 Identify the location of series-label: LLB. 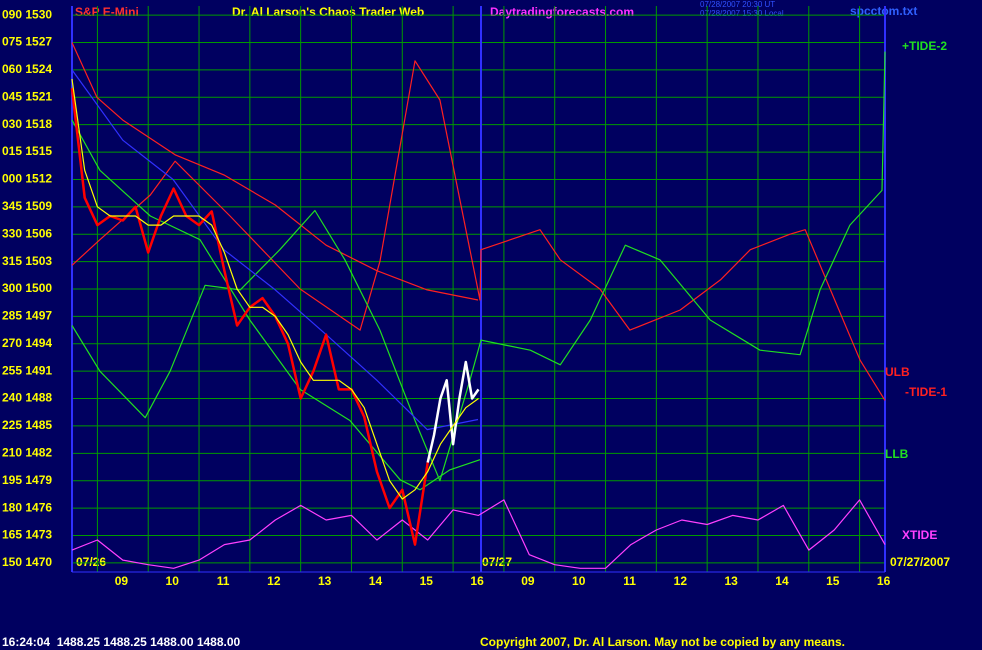
(897, 454).